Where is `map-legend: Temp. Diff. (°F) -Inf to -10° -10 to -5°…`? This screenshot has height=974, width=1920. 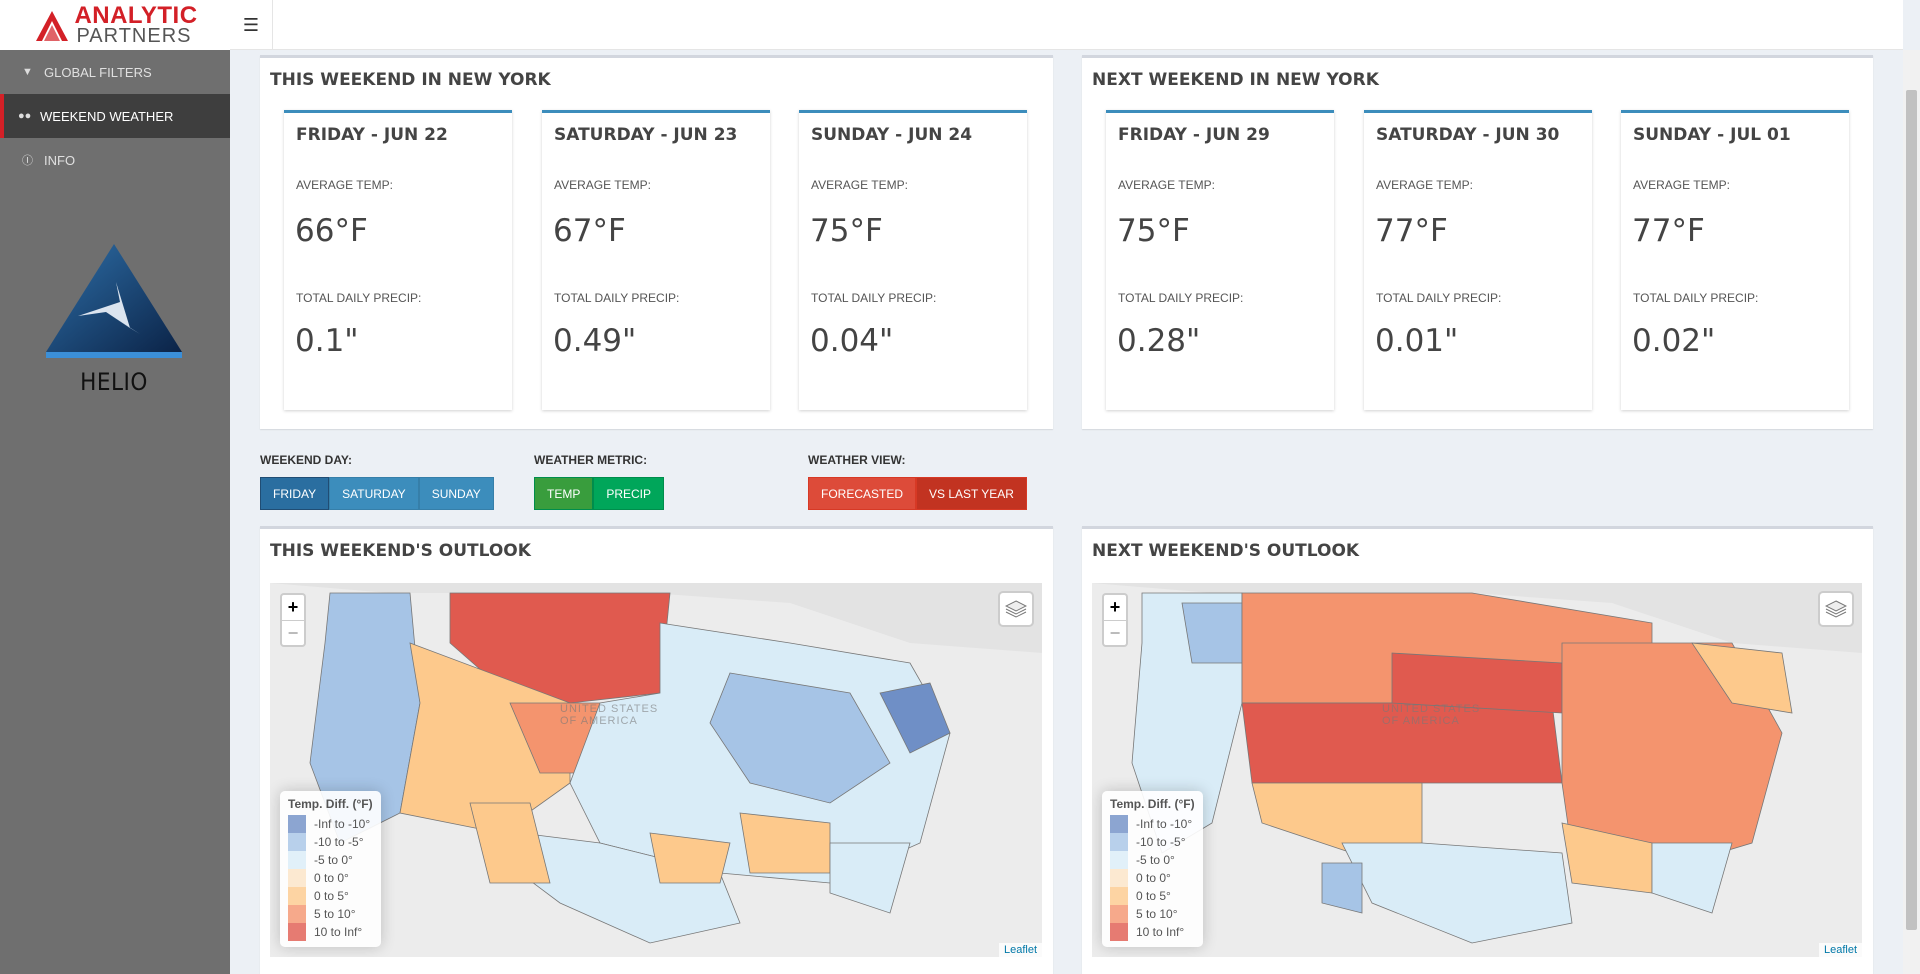 map-legend: Temp. Diff. (°F) -Inf to -10° -10 to -5°… is located at coordinates (1152, 869).